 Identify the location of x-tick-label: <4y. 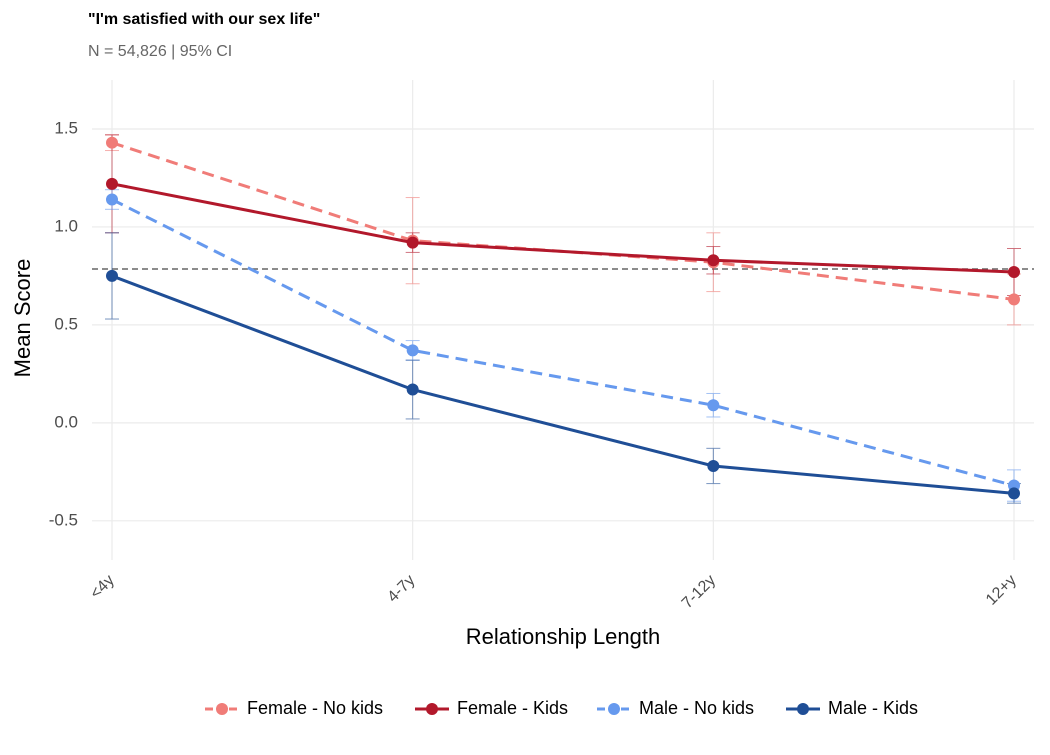
(102, 587).